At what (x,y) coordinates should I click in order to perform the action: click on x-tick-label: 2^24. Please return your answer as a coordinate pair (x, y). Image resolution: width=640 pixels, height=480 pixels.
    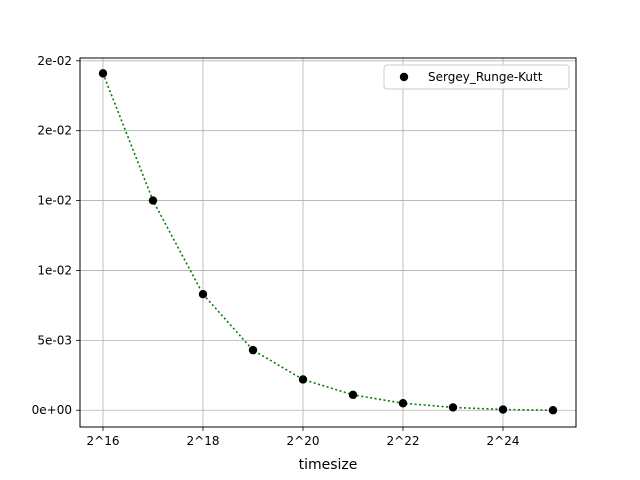
    Looking at the image, I should click on (503, 441).